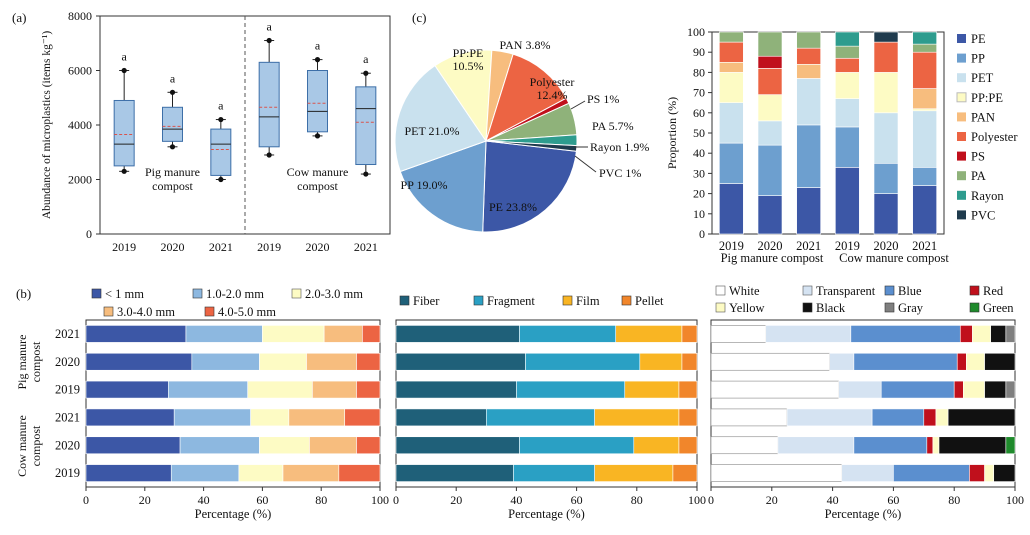 The image size is (1030, 535). What do you see at coordinates (731, 67) in the screenshot?
I see `stack-bar-0-pan` at bounding box center [731, 67].